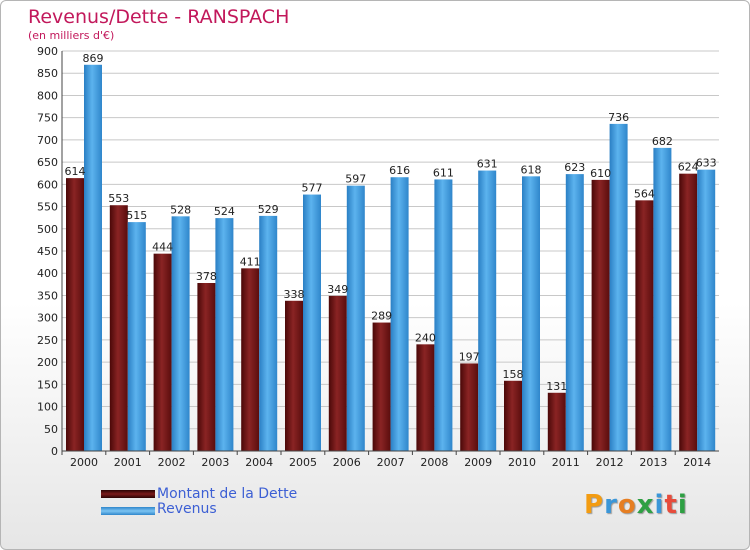 Image resolution: width=750 pixels, height=550 pixels. What do you see at coordinates (303, 462) in the screenshot?
I see `x-tick-label: 2005` at bounding box center [303, 462].